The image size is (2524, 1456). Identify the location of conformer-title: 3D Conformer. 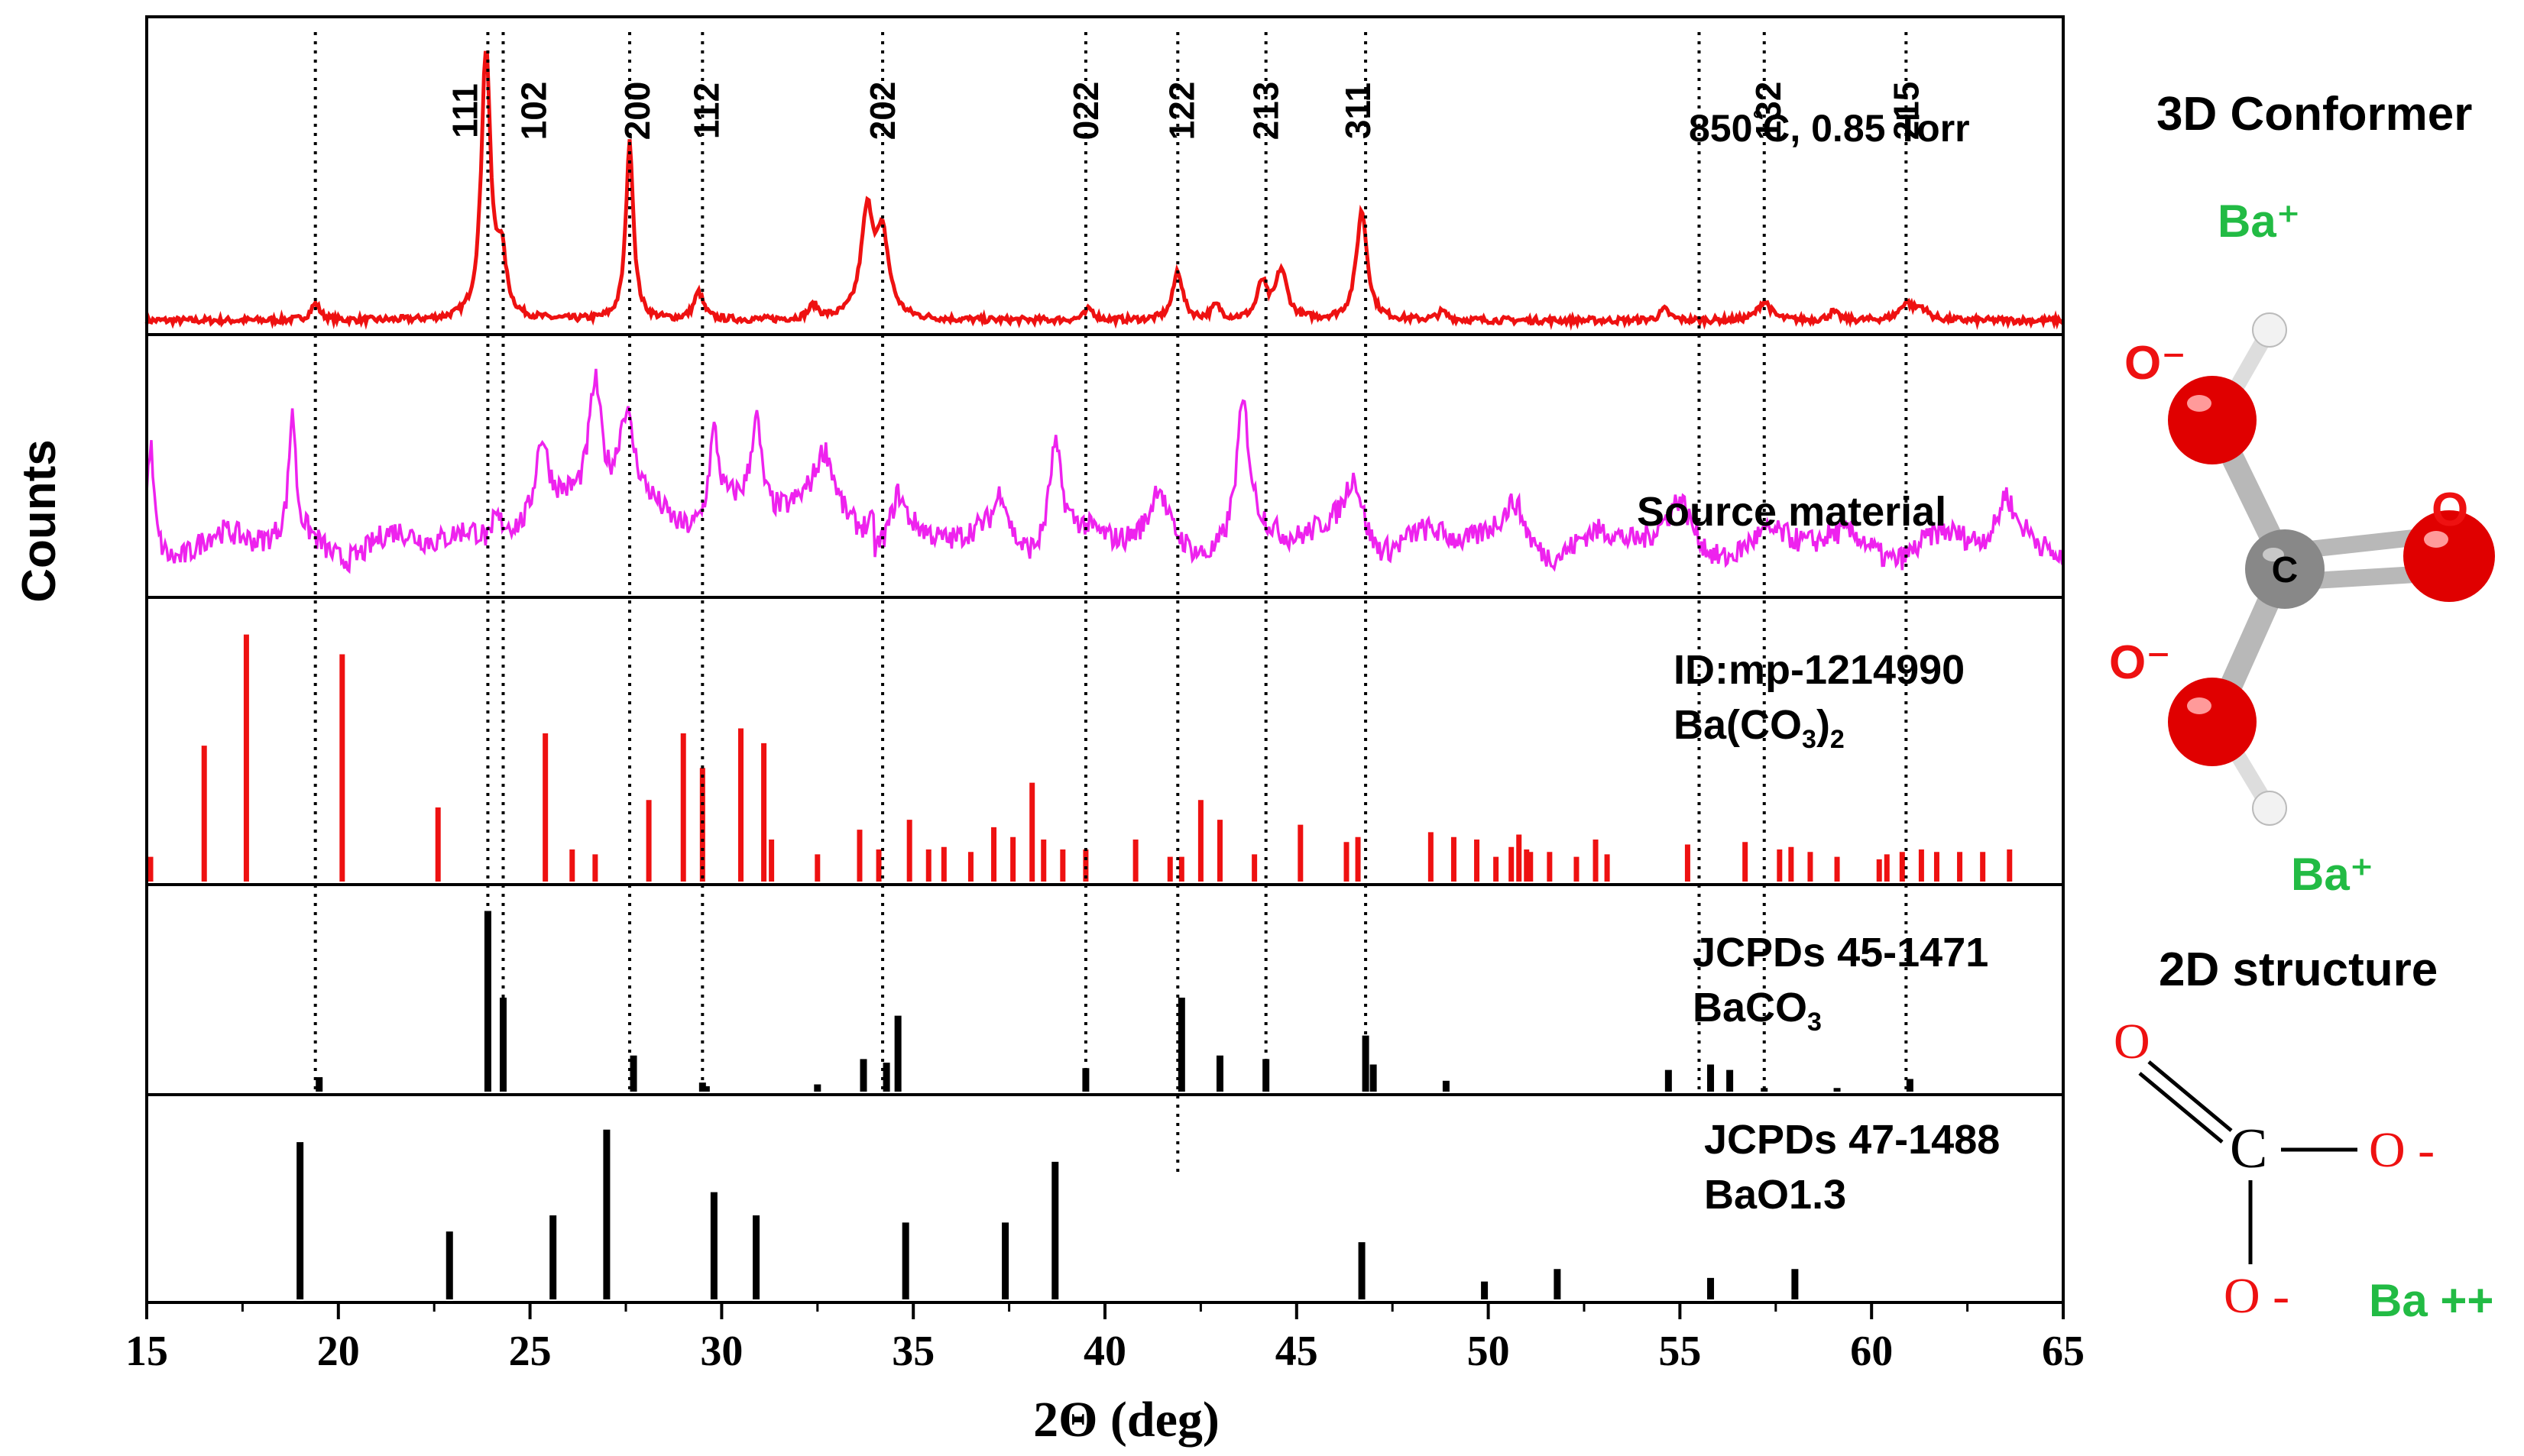
(2314, 115).